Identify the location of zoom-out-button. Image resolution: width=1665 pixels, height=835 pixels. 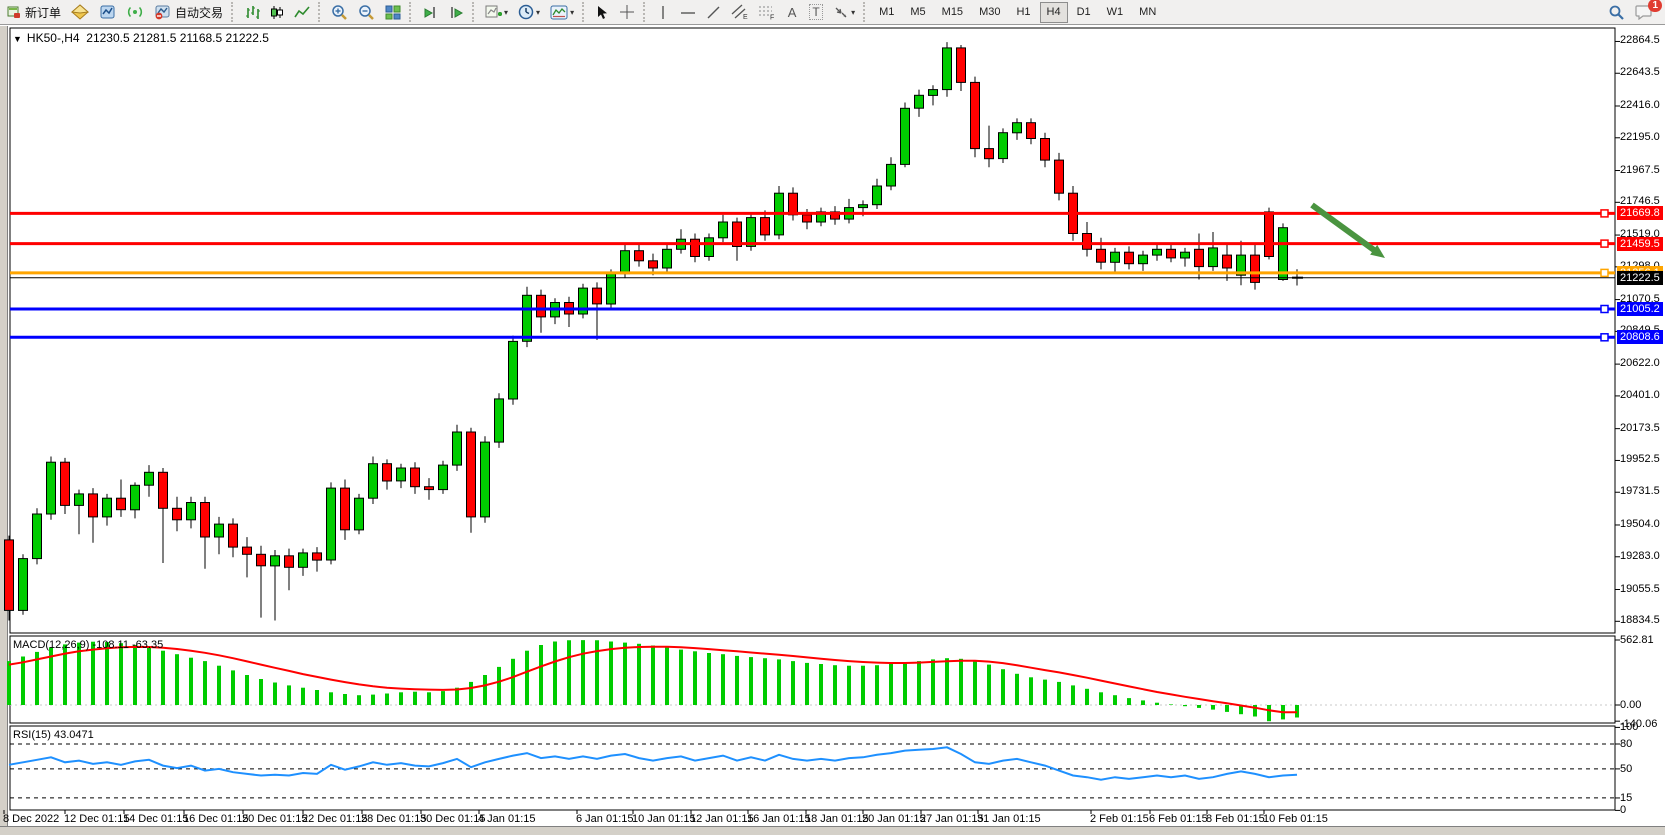
(366, 12).